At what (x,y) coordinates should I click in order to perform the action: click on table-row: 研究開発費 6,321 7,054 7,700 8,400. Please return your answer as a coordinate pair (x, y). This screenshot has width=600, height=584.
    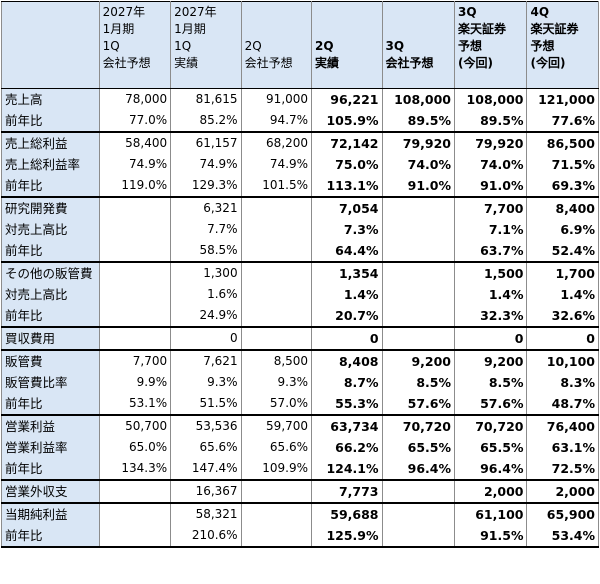
    Looking at the image, I should click on (300, 207).